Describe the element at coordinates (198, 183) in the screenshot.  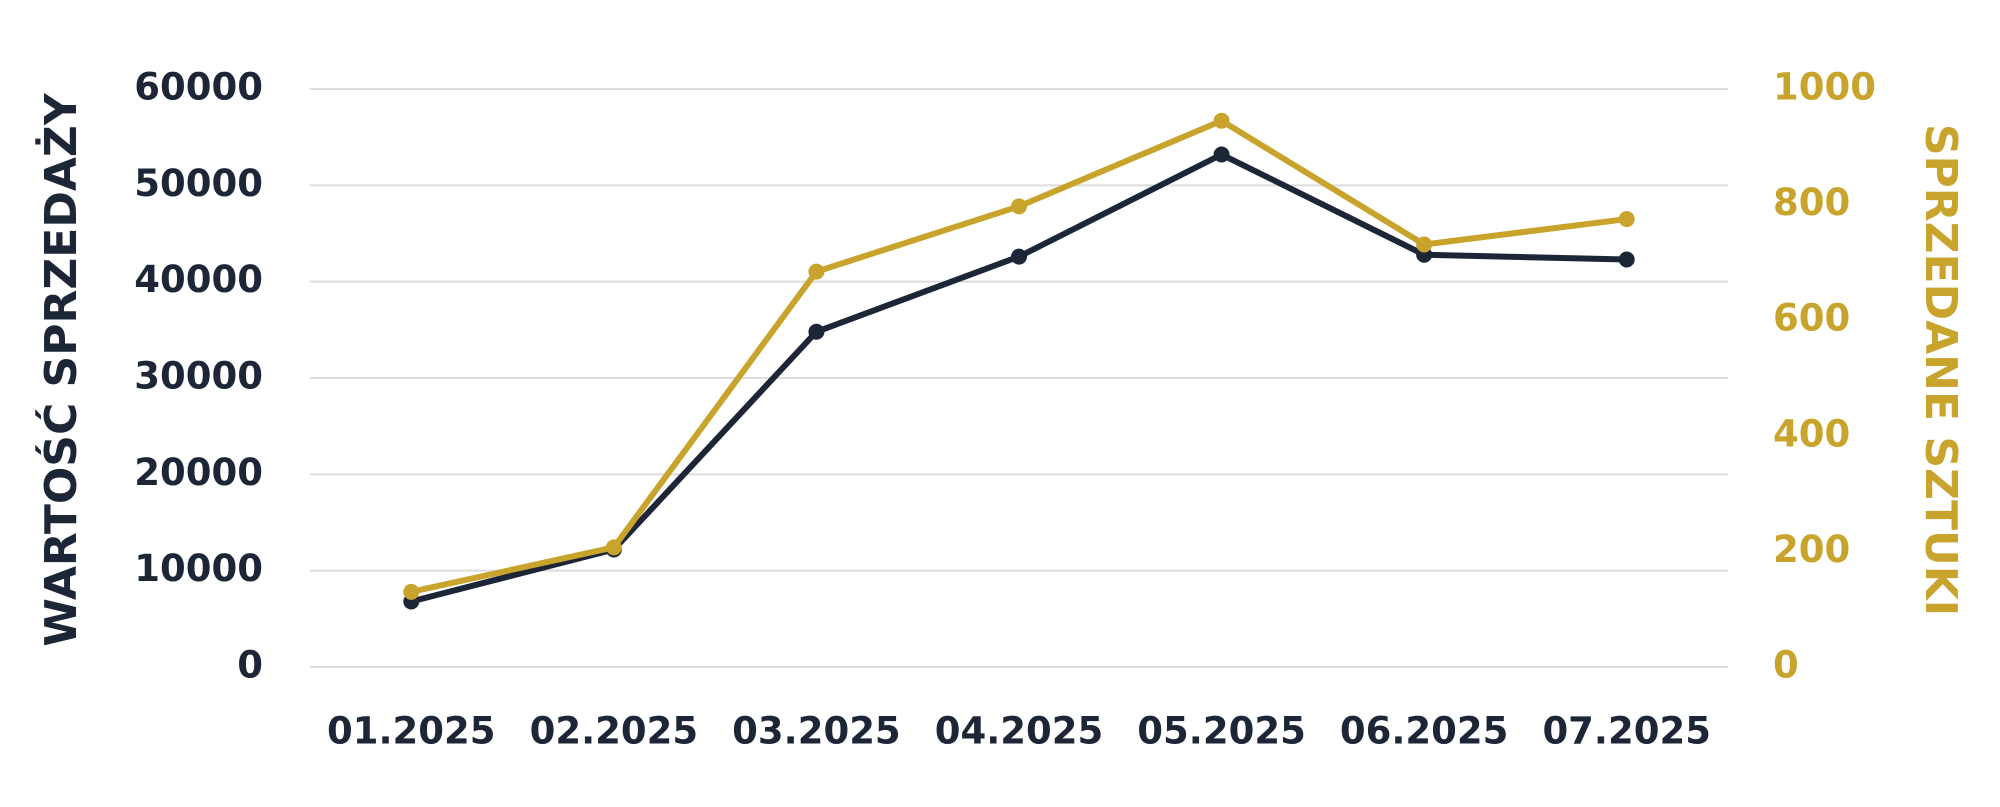
I see `y-tick-label: 50000` at that location.